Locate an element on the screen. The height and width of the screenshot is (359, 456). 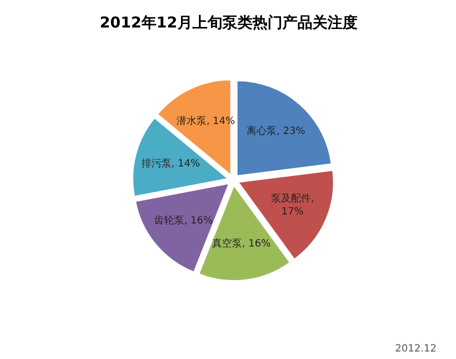
slice-label: 齿轮泵, 16% is located at coordinates (183, 220).